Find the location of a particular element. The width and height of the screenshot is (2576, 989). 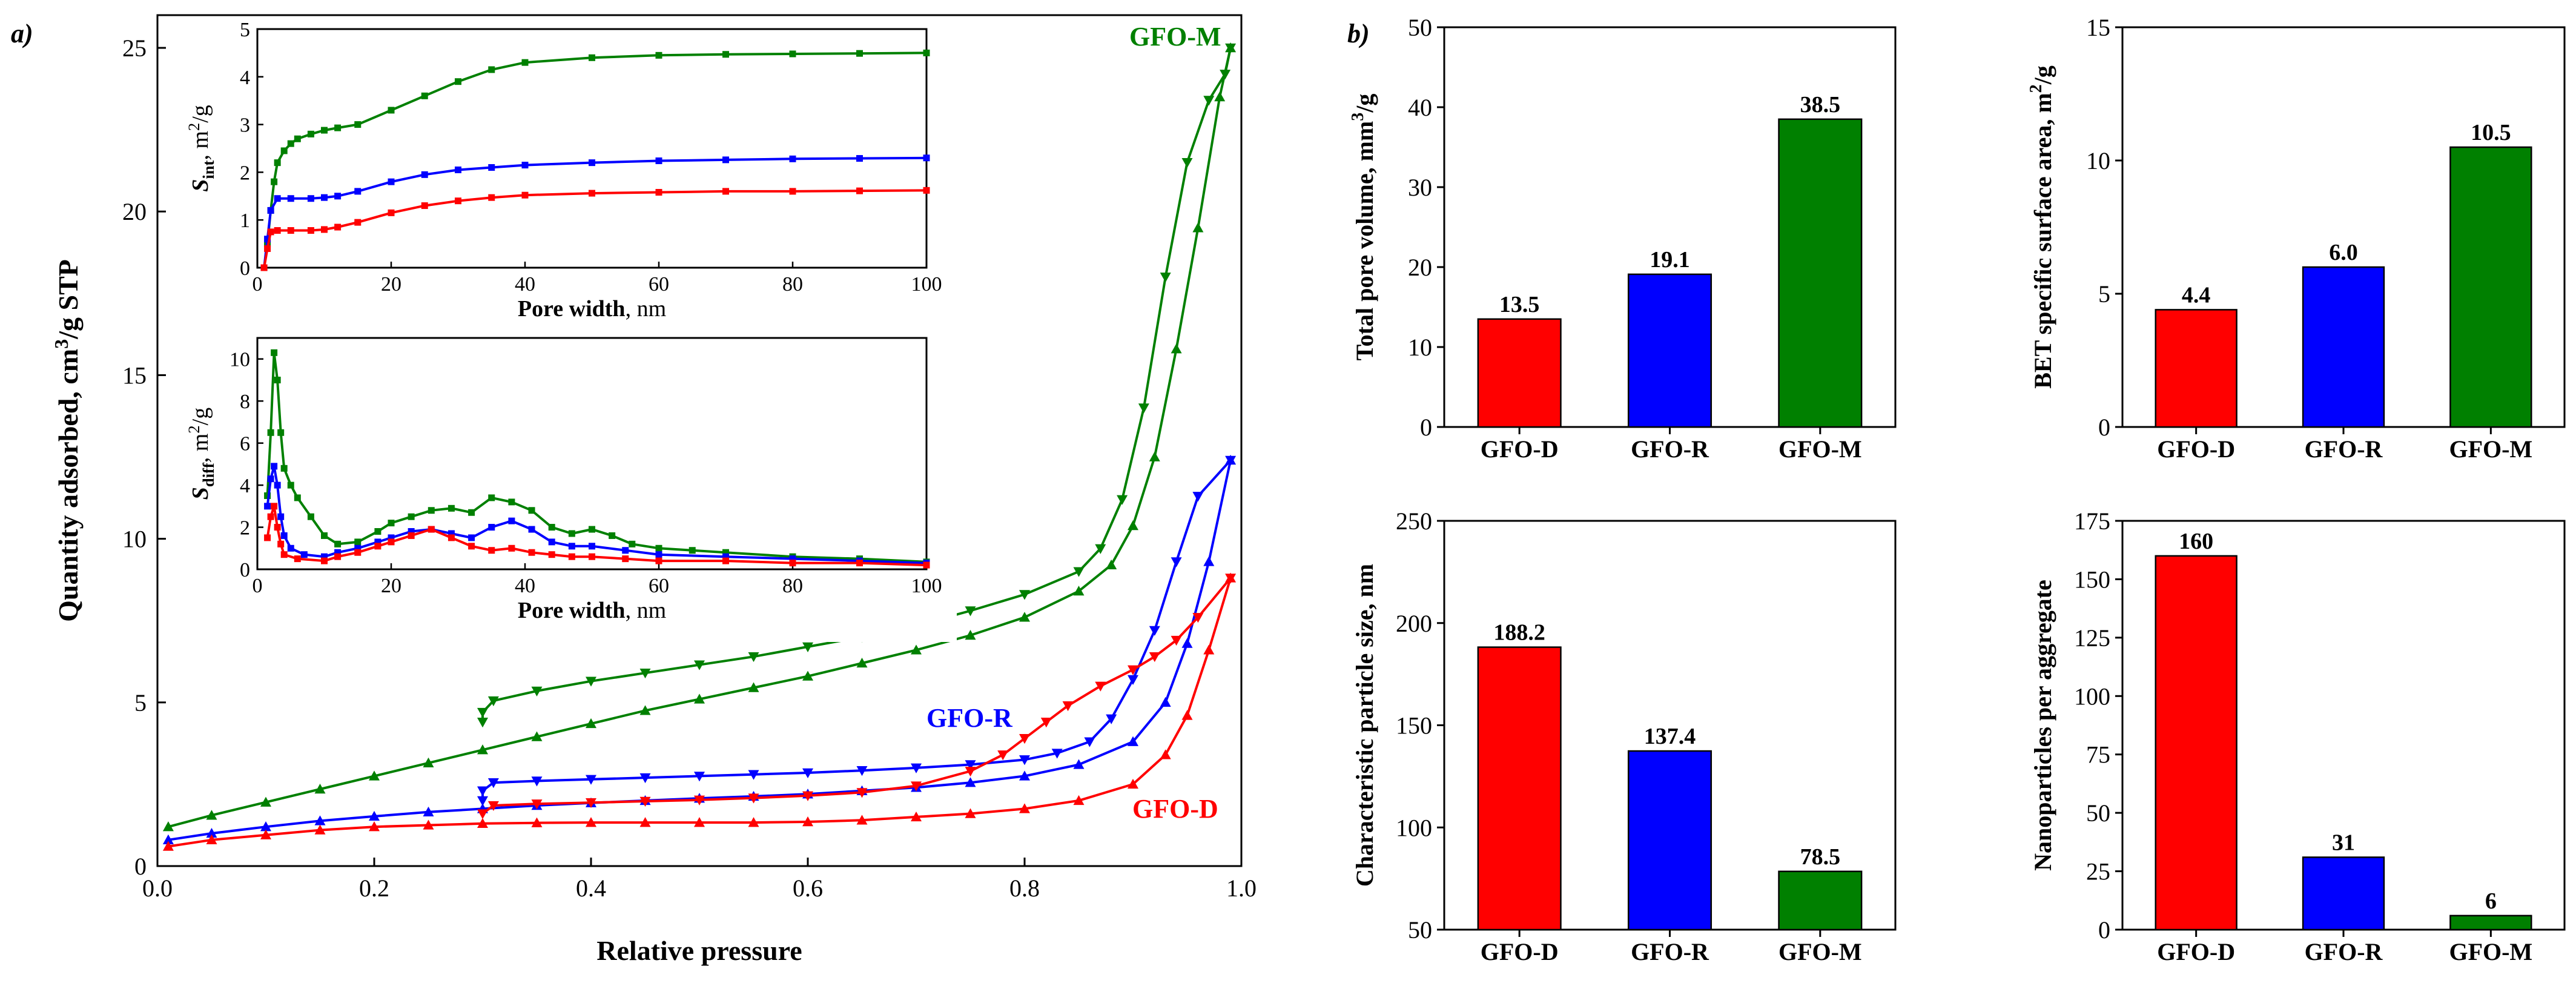

inset-sint-y-tick-label: 3 is located at coordinates (245, 125).